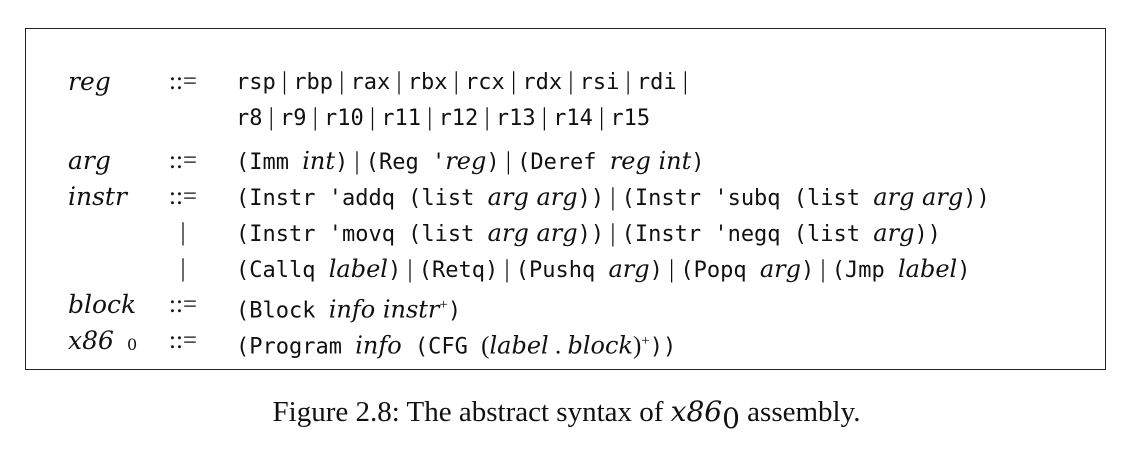 This screenshot has height=450, width=1133. I want to click on terminal-token: rbx, so click(427, 82).